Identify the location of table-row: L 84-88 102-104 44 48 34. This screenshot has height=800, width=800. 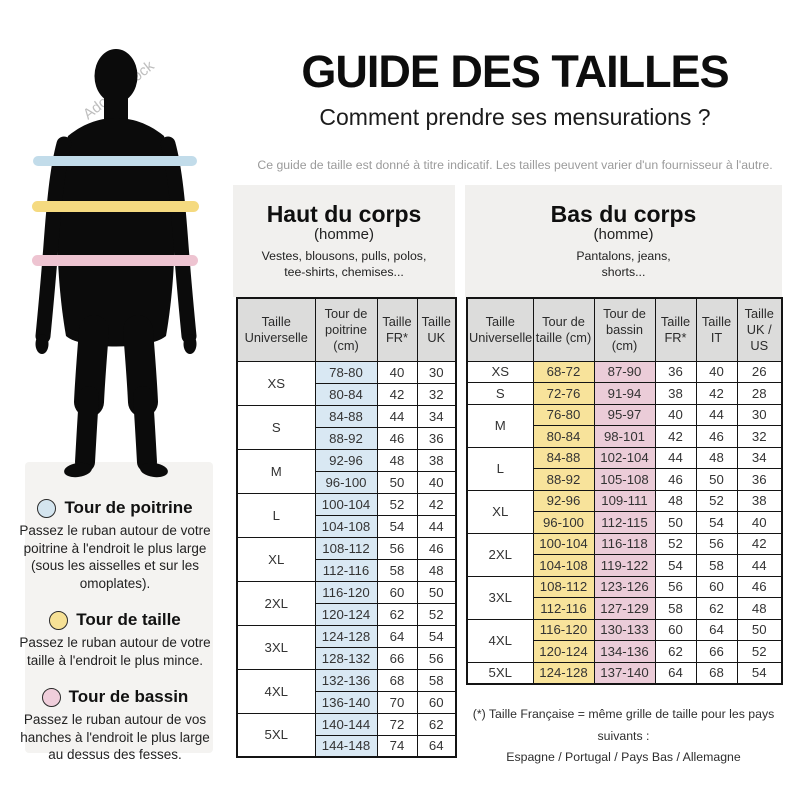
(624, 468).